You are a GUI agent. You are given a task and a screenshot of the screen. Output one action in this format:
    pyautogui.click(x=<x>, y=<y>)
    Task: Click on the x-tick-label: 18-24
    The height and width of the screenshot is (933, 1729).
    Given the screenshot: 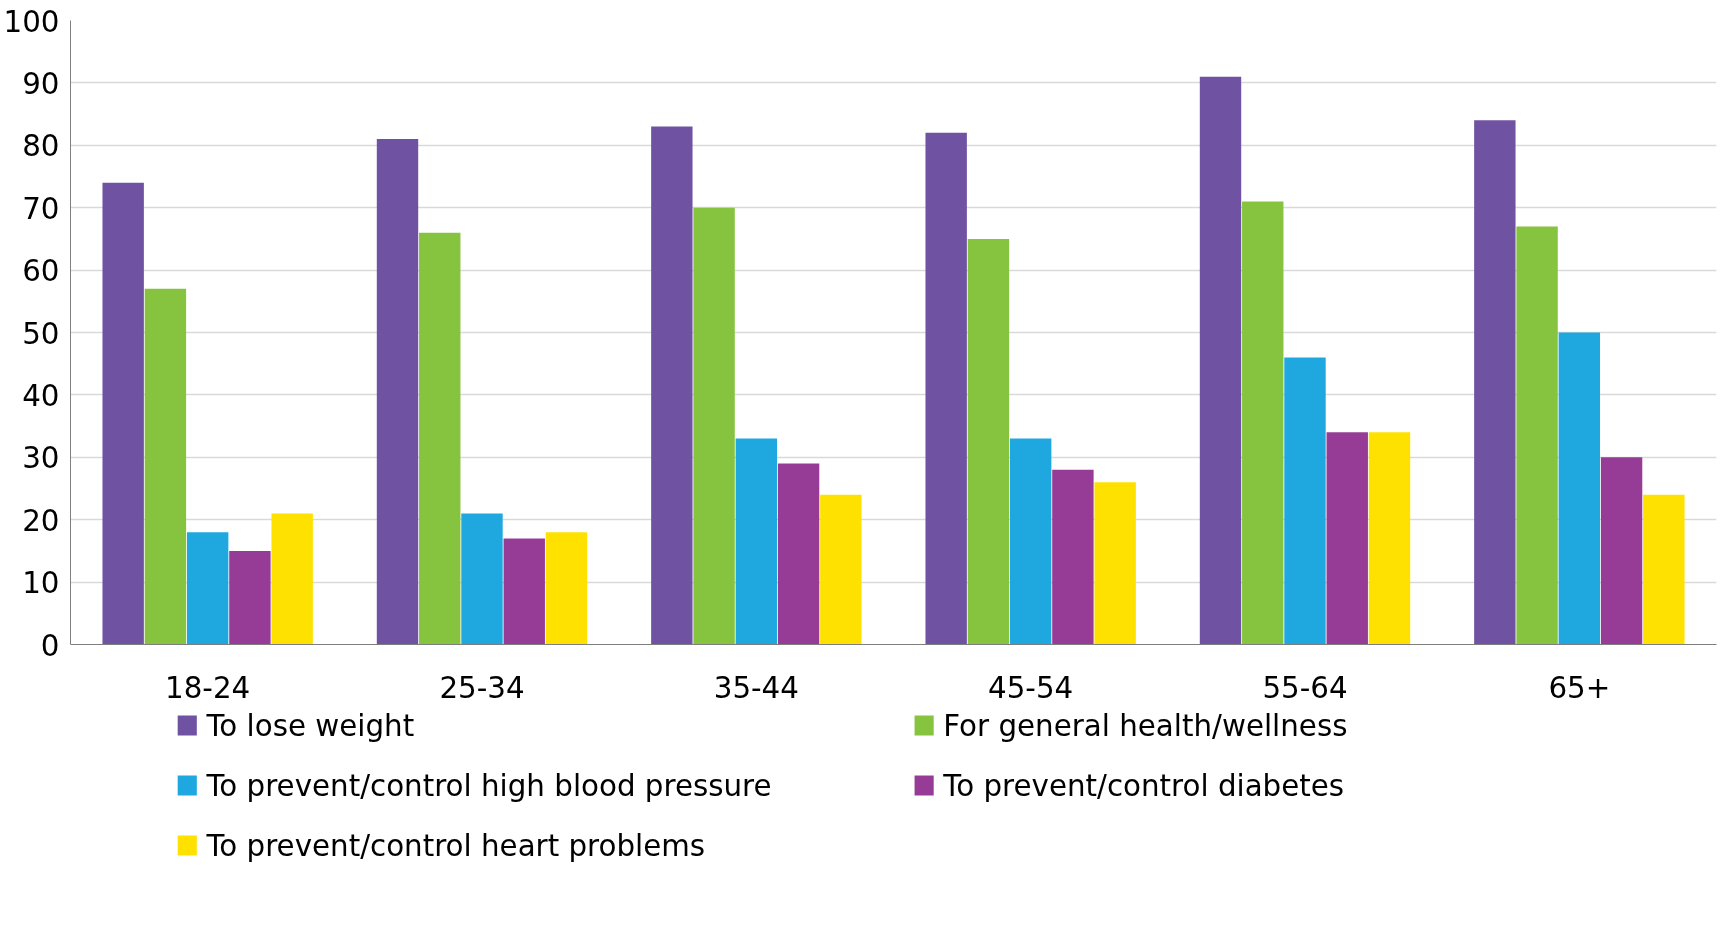 What is the action you would take?
    pyautogui.click(x=208, y=687)
    